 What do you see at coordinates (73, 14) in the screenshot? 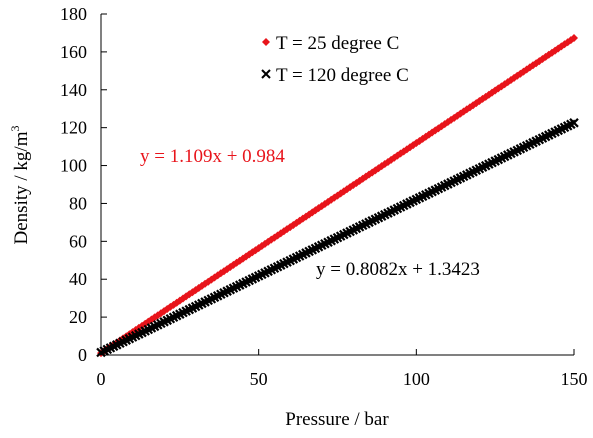
I see `y-tick-label-180: 180` at bounding box center [73, 14].